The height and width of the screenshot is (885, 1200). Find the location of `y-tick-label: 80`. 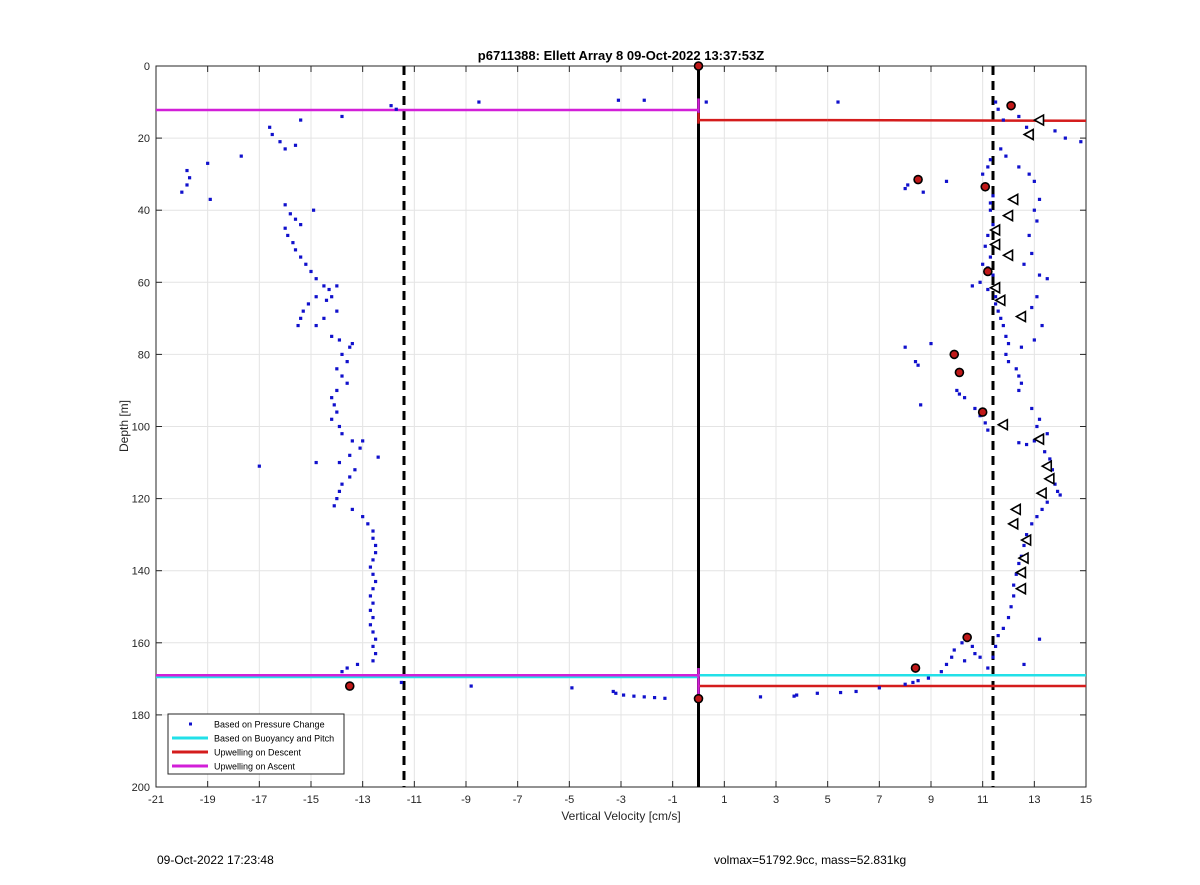

y-tick-label: 80 is located at coordinates (144, 355).